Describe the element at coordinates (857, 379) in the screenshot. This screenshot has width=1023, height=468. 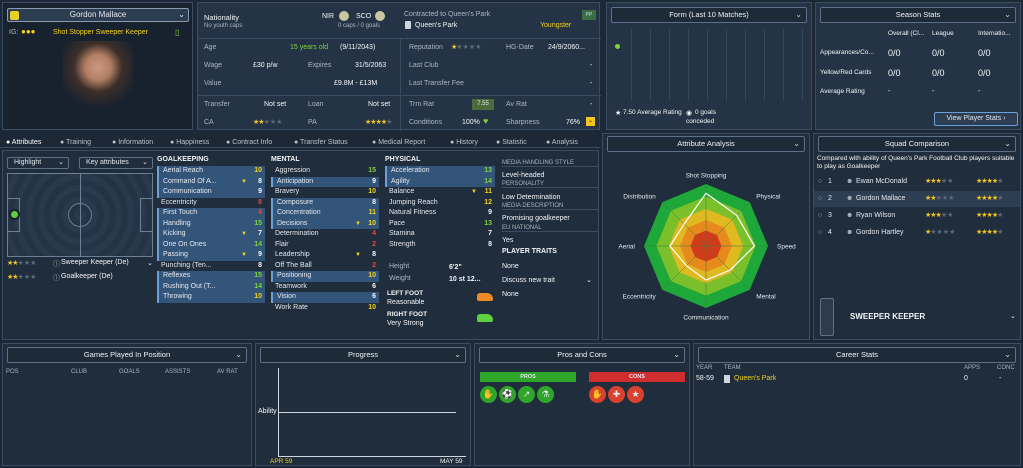
I see `career-row: 58-59 Queen's Park 0 -` at that location.